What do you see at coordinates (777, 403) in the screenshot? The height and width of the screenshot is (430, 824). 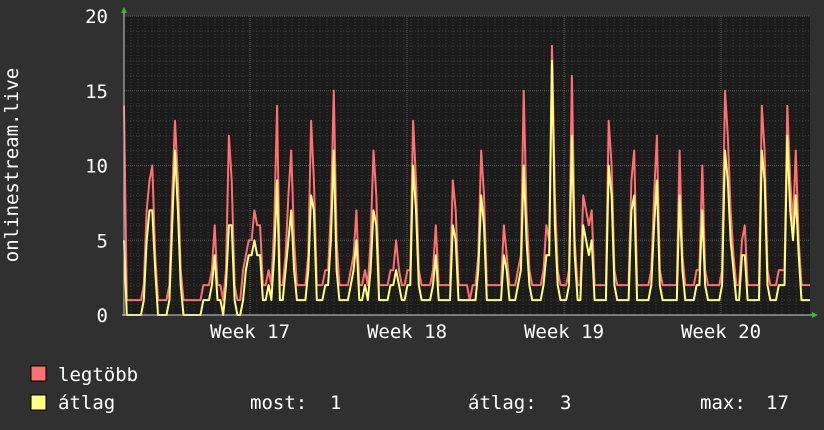 I see `stat-max-value: 17` at bounding box center [777, 403].